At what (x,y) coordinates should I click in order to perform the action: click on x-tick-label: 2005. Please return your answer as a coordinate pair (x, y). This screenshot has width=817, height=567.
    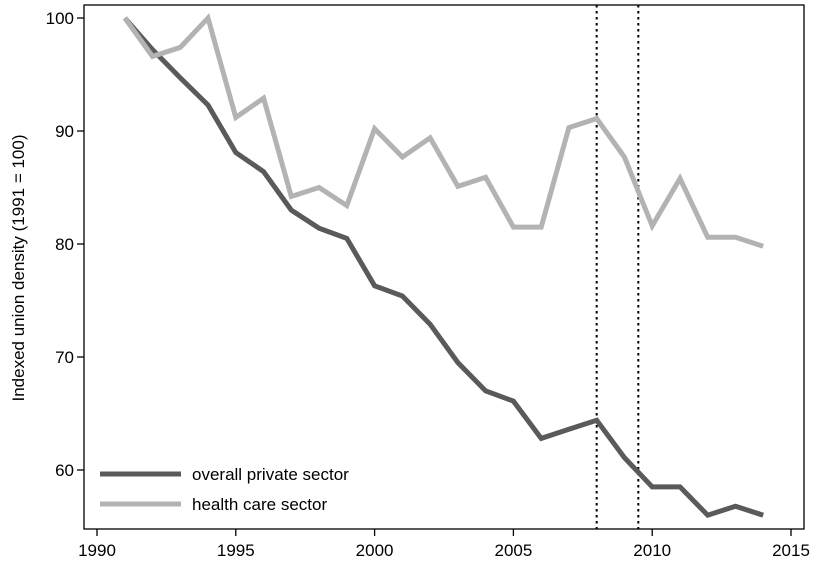
    Looking at the image, I should click on (513, 550).